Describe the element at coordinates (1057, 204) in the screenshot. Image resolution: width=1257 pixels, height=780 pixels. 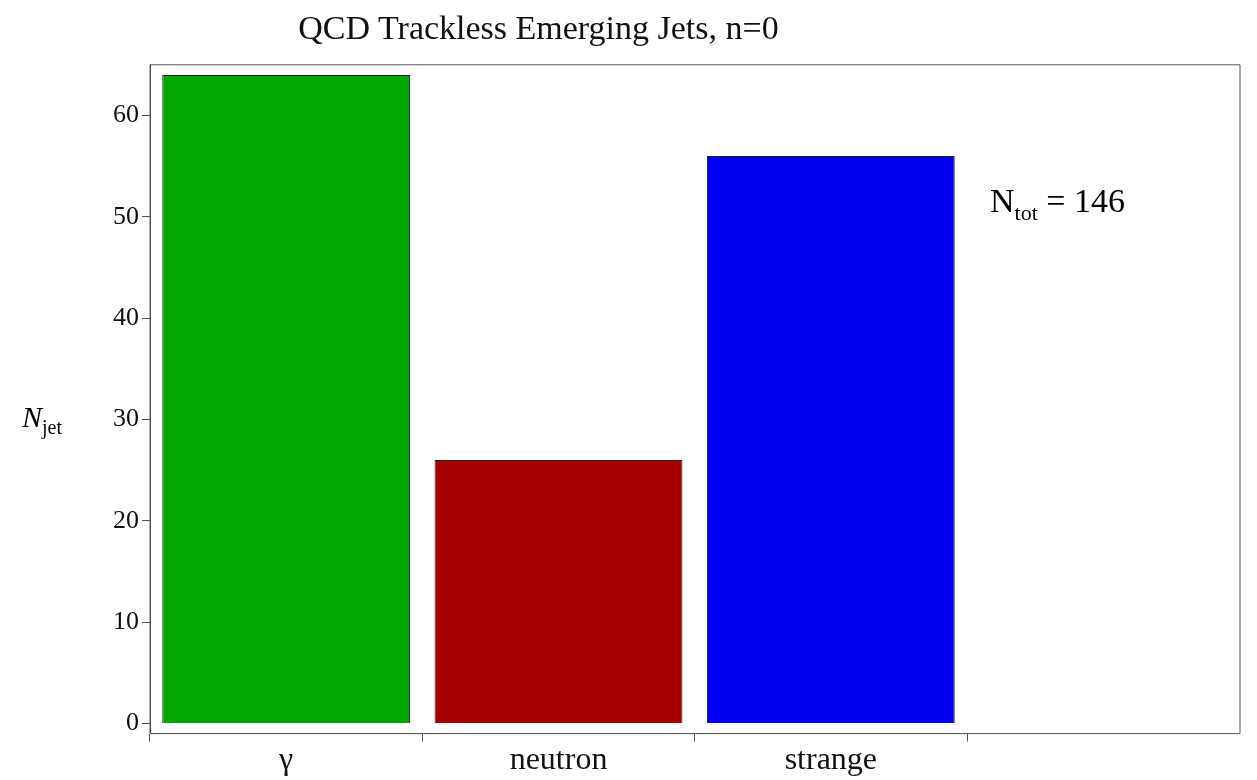
I see `text: N$_{tot}$ = 146` at that location.